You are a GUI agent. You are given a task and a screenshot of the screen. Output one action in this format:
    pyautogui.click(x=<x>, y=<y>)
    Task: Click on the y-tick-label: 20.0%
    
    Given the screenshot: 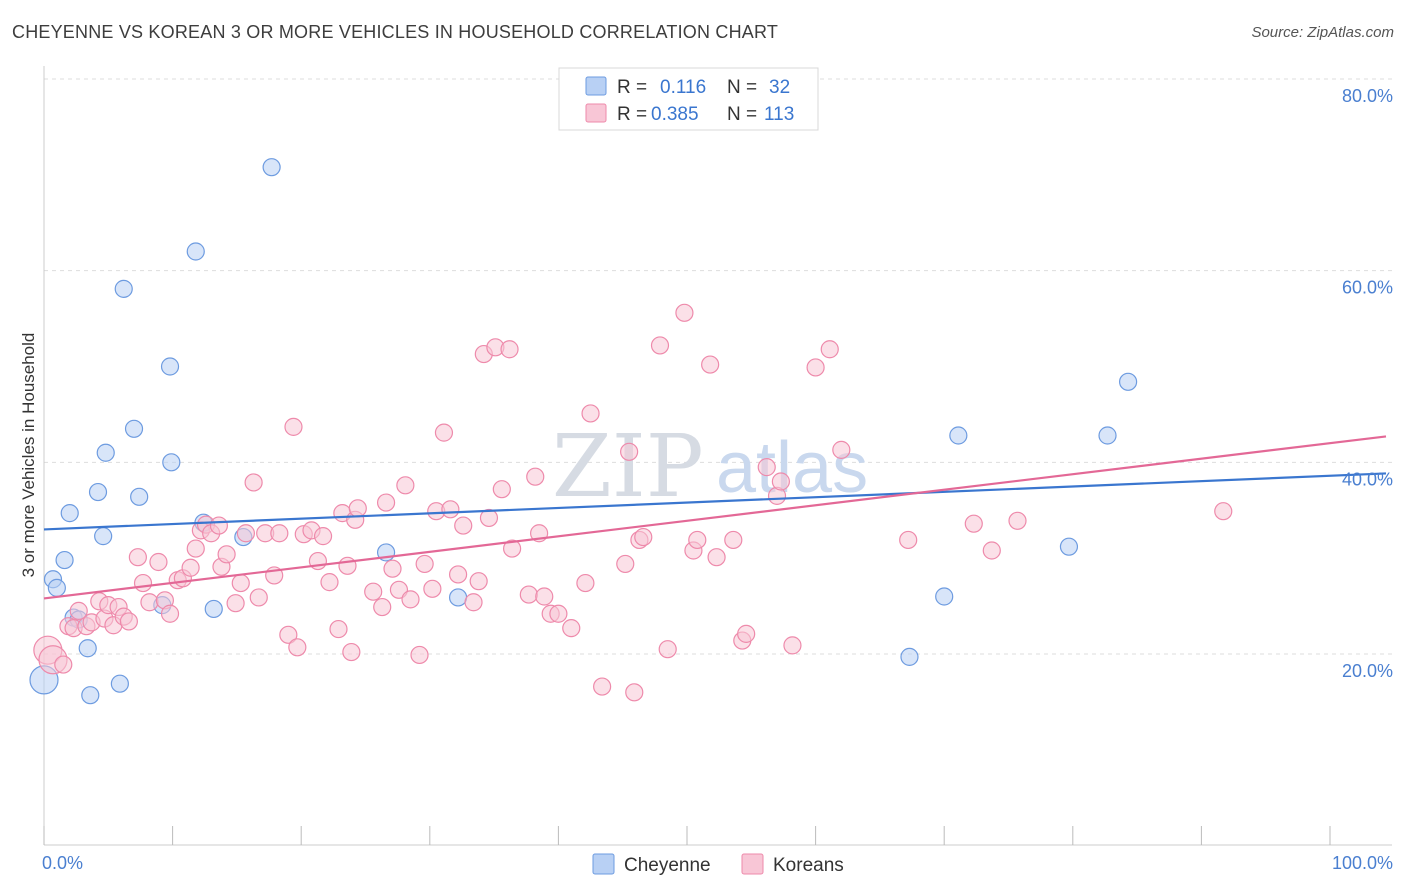 What is the action you would take?
    pyautogui.click(x=1367, y=671)
    